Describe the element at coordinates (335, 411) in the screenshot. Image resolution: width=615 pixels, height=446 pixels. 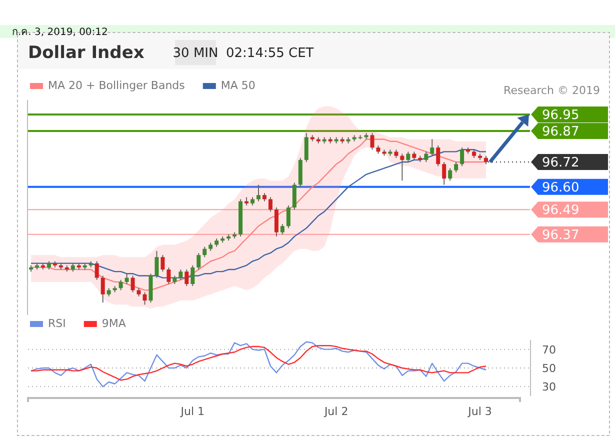
I see `x-tick-label: Jul 2` at that location.